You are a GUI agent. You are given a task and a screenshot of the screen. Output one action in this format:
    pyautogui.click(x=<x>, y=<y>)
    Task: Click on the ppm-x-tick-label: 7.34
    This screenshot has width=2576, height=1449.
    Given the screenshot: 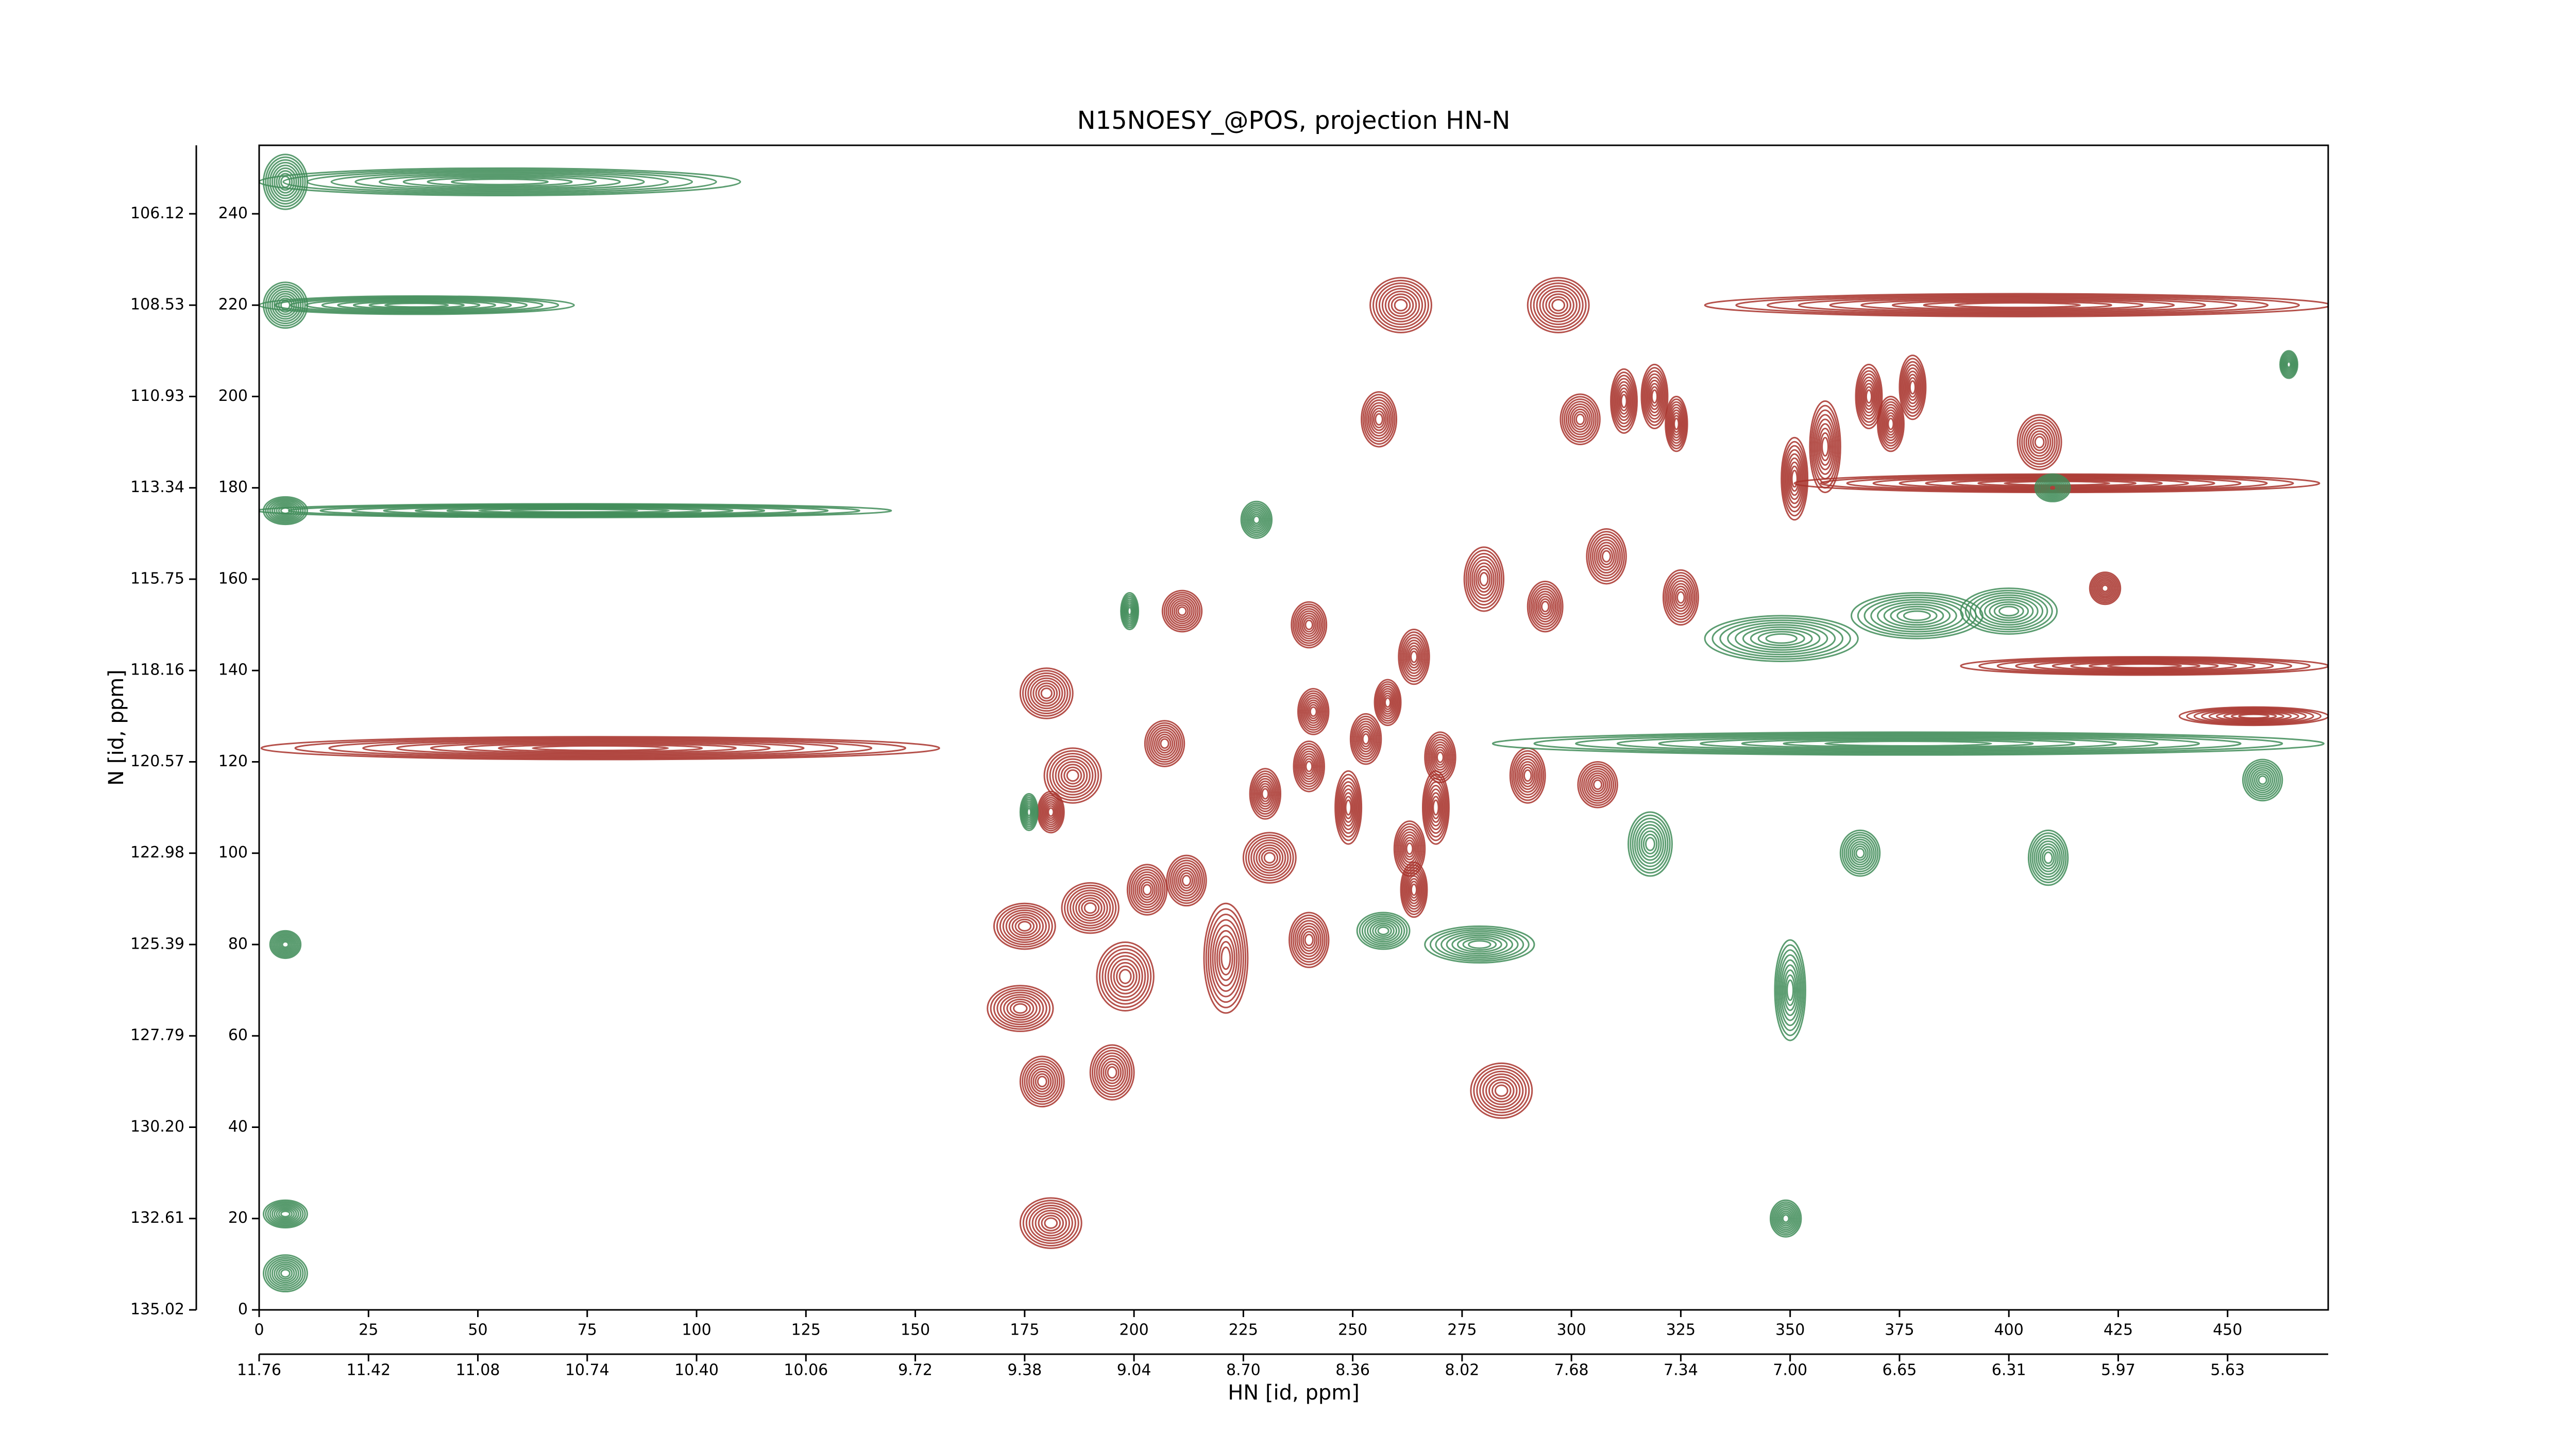 What is the action you would take?
    pyautogui.click(x=1681, y=1370)
    